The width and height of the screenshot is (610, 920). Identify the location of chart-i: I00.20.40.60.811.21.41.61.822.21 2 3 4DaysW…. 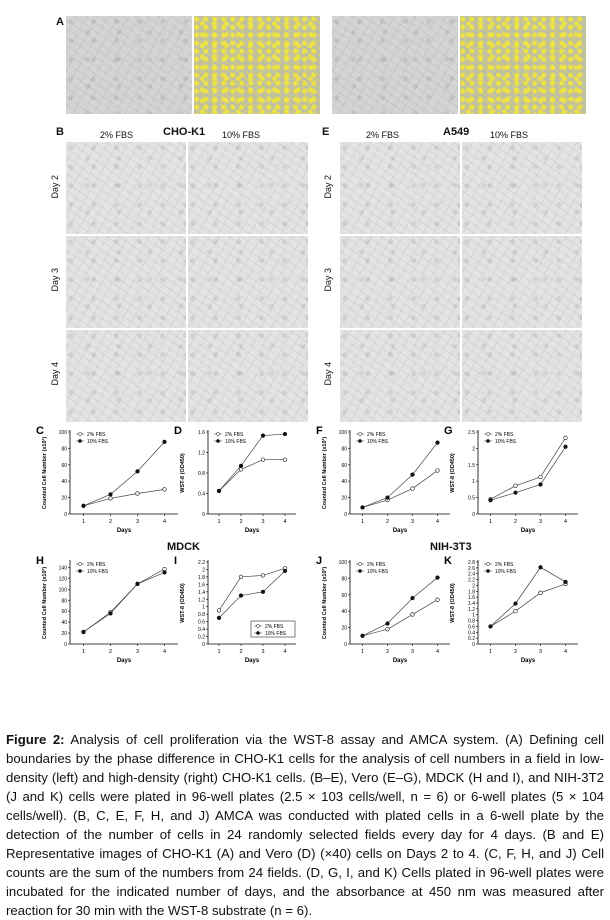
(235, 609).